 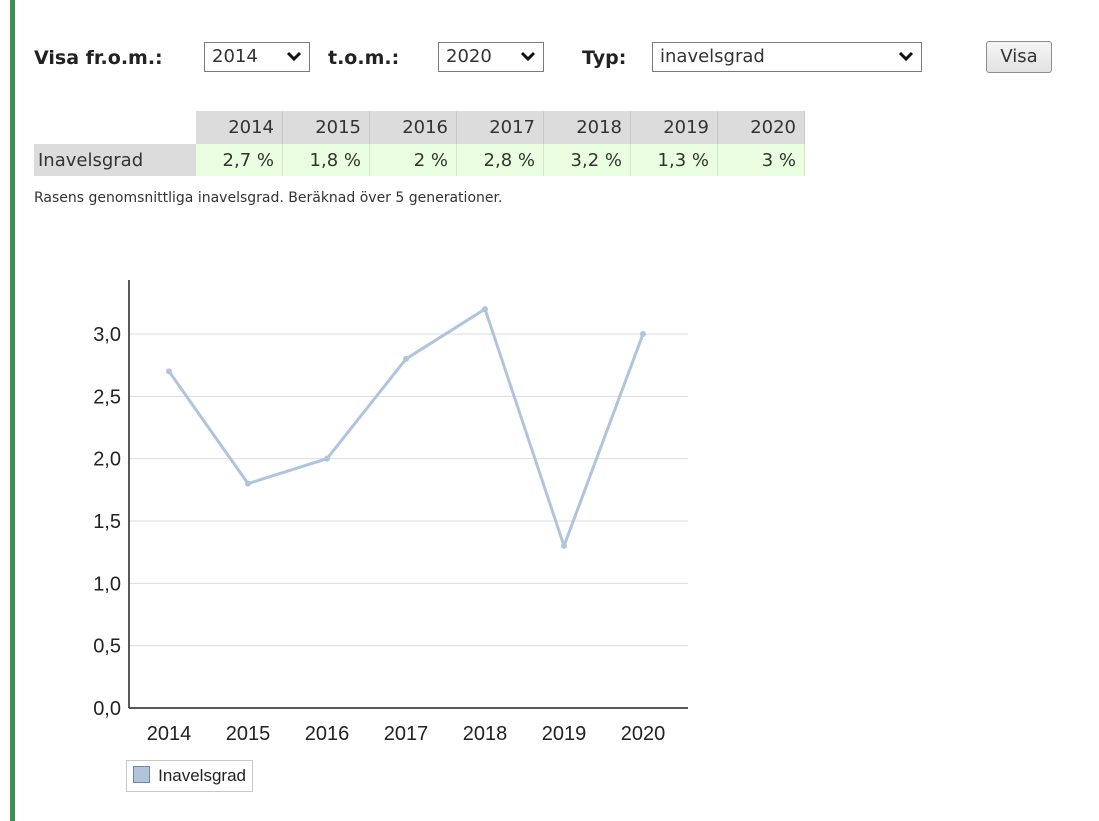 I want to click on type-select: inavelsgrad, so click(x=787, y=57).